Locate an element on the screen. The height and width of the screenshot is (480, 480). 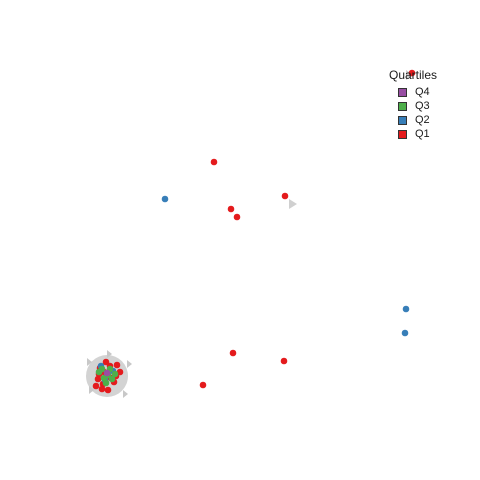
legend-label-q4: Q4 is located at coordinates (422, 92).